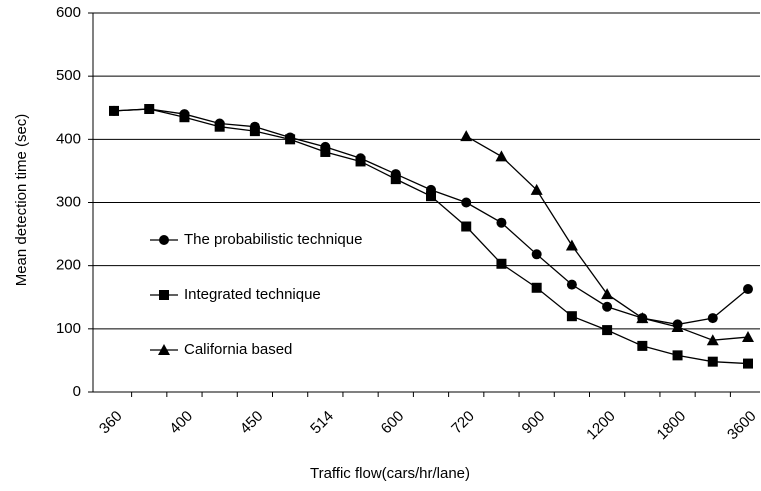 This screenshot has height=491, width=761. I want to click on y-tick-label: 0, so click(77, 391).